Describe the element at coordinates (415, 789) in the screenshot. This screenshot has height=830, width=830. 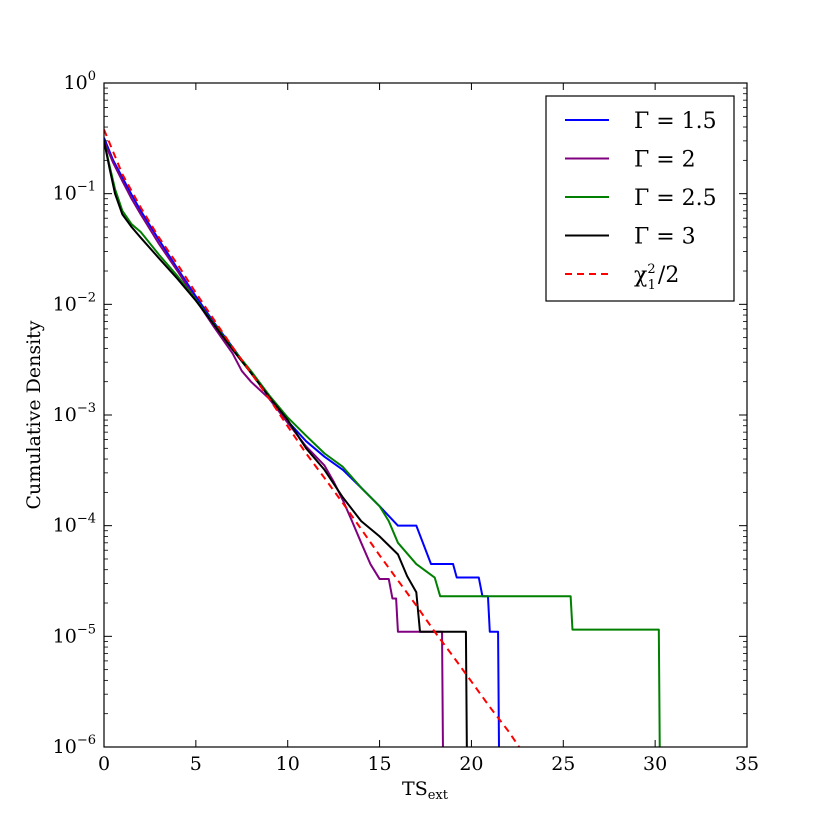
I see `x-axis-label-main: TS` at that location.